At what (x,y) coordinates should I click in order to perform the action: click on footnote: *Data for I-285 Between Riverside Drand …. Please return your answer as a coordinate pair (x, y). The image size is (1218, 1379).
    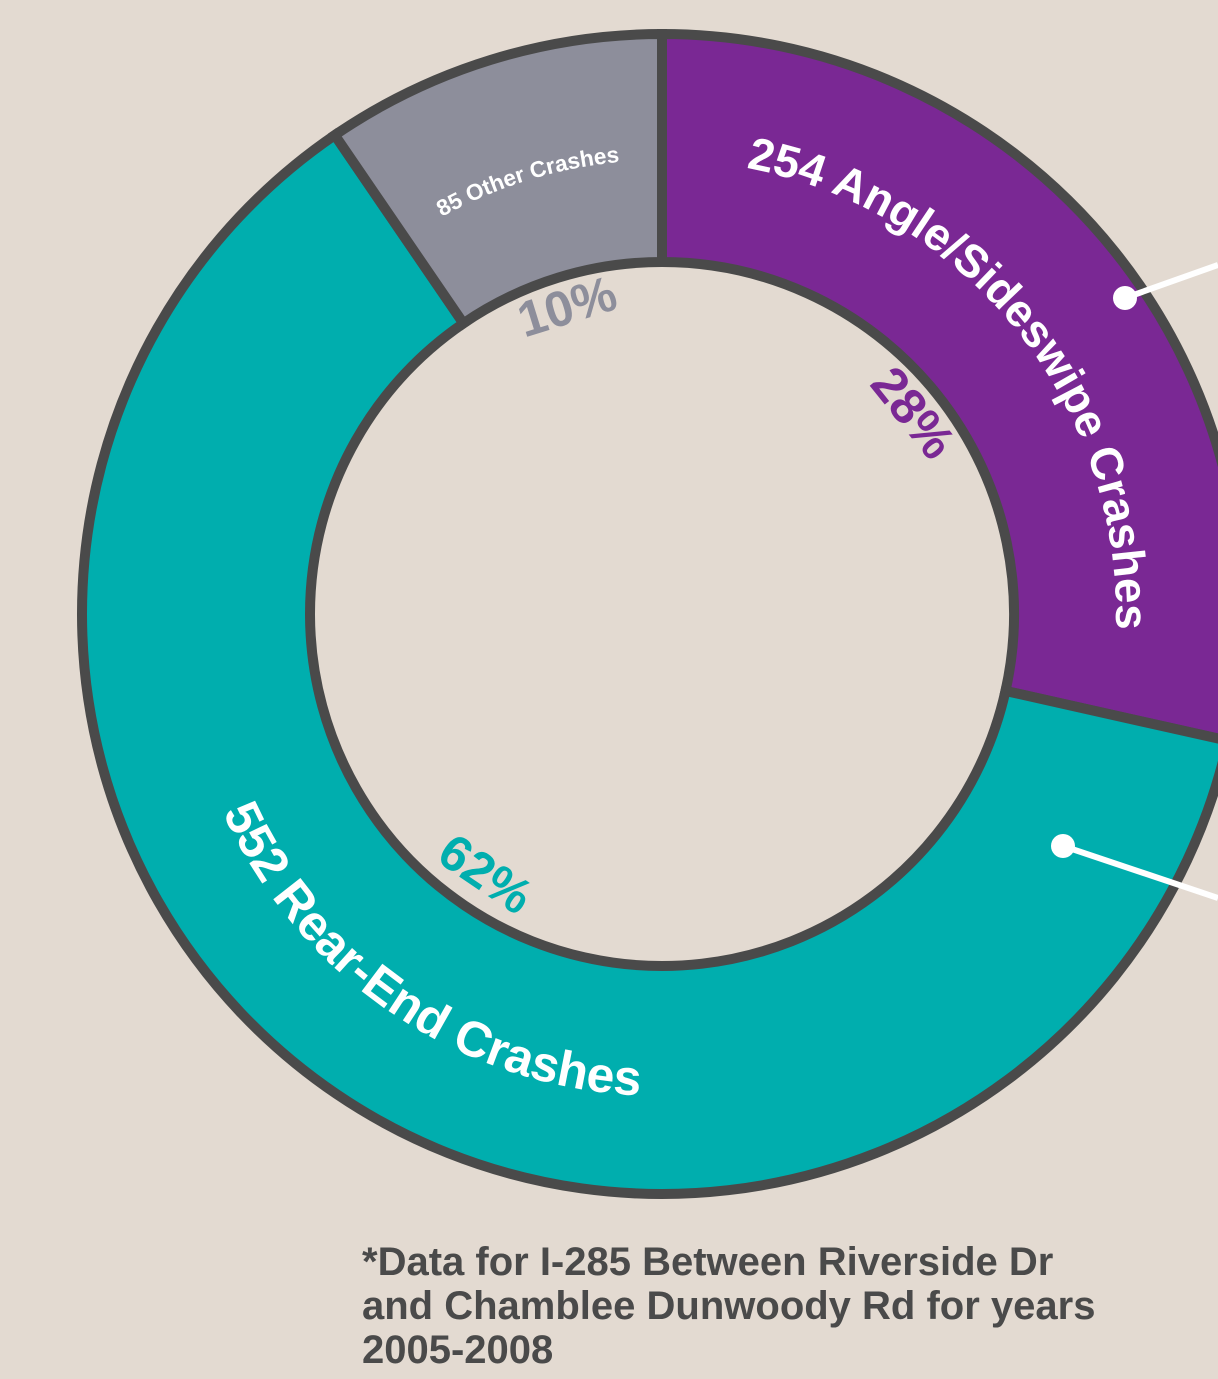
    Looking at the image, I should click on (728, 1306).